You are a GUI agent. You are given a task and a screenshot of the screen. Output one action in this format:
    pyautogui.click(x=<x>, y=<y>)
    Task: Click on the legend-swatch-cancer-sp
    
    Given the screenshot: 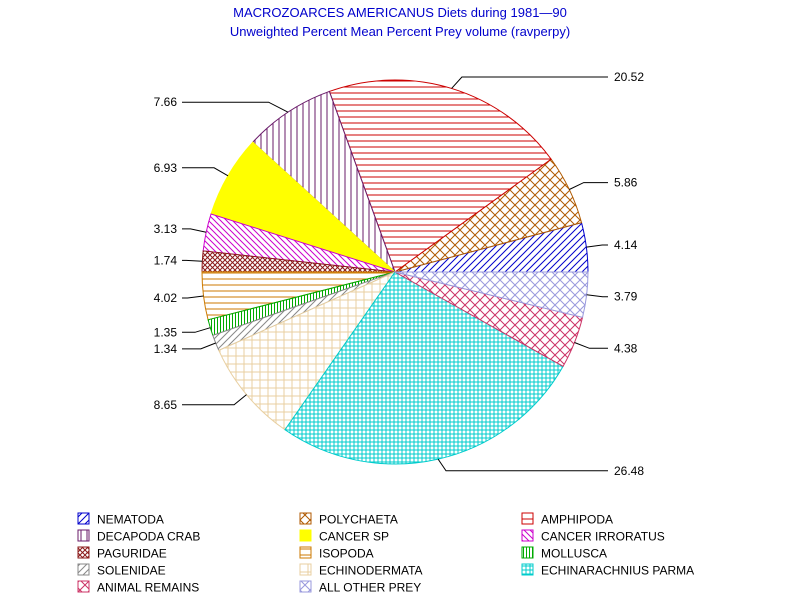 What is the action you would take?
    pyautogui.click(x=305, y=535)
    